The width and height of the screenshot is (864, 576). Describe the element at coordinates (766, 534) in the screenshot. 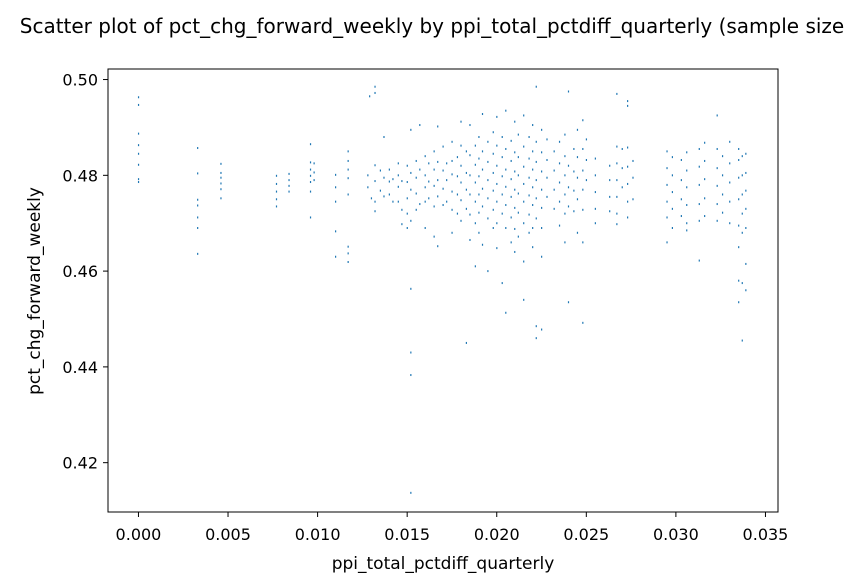

I see `x-tick-label: 0.035` at that location.